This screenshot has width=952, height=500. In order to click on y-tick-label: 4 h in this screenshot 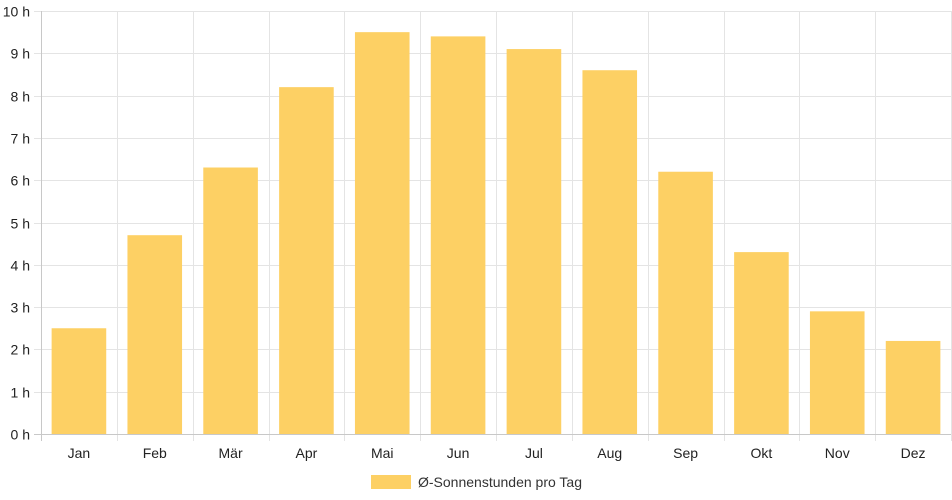, I will do `click(20, 266)`.